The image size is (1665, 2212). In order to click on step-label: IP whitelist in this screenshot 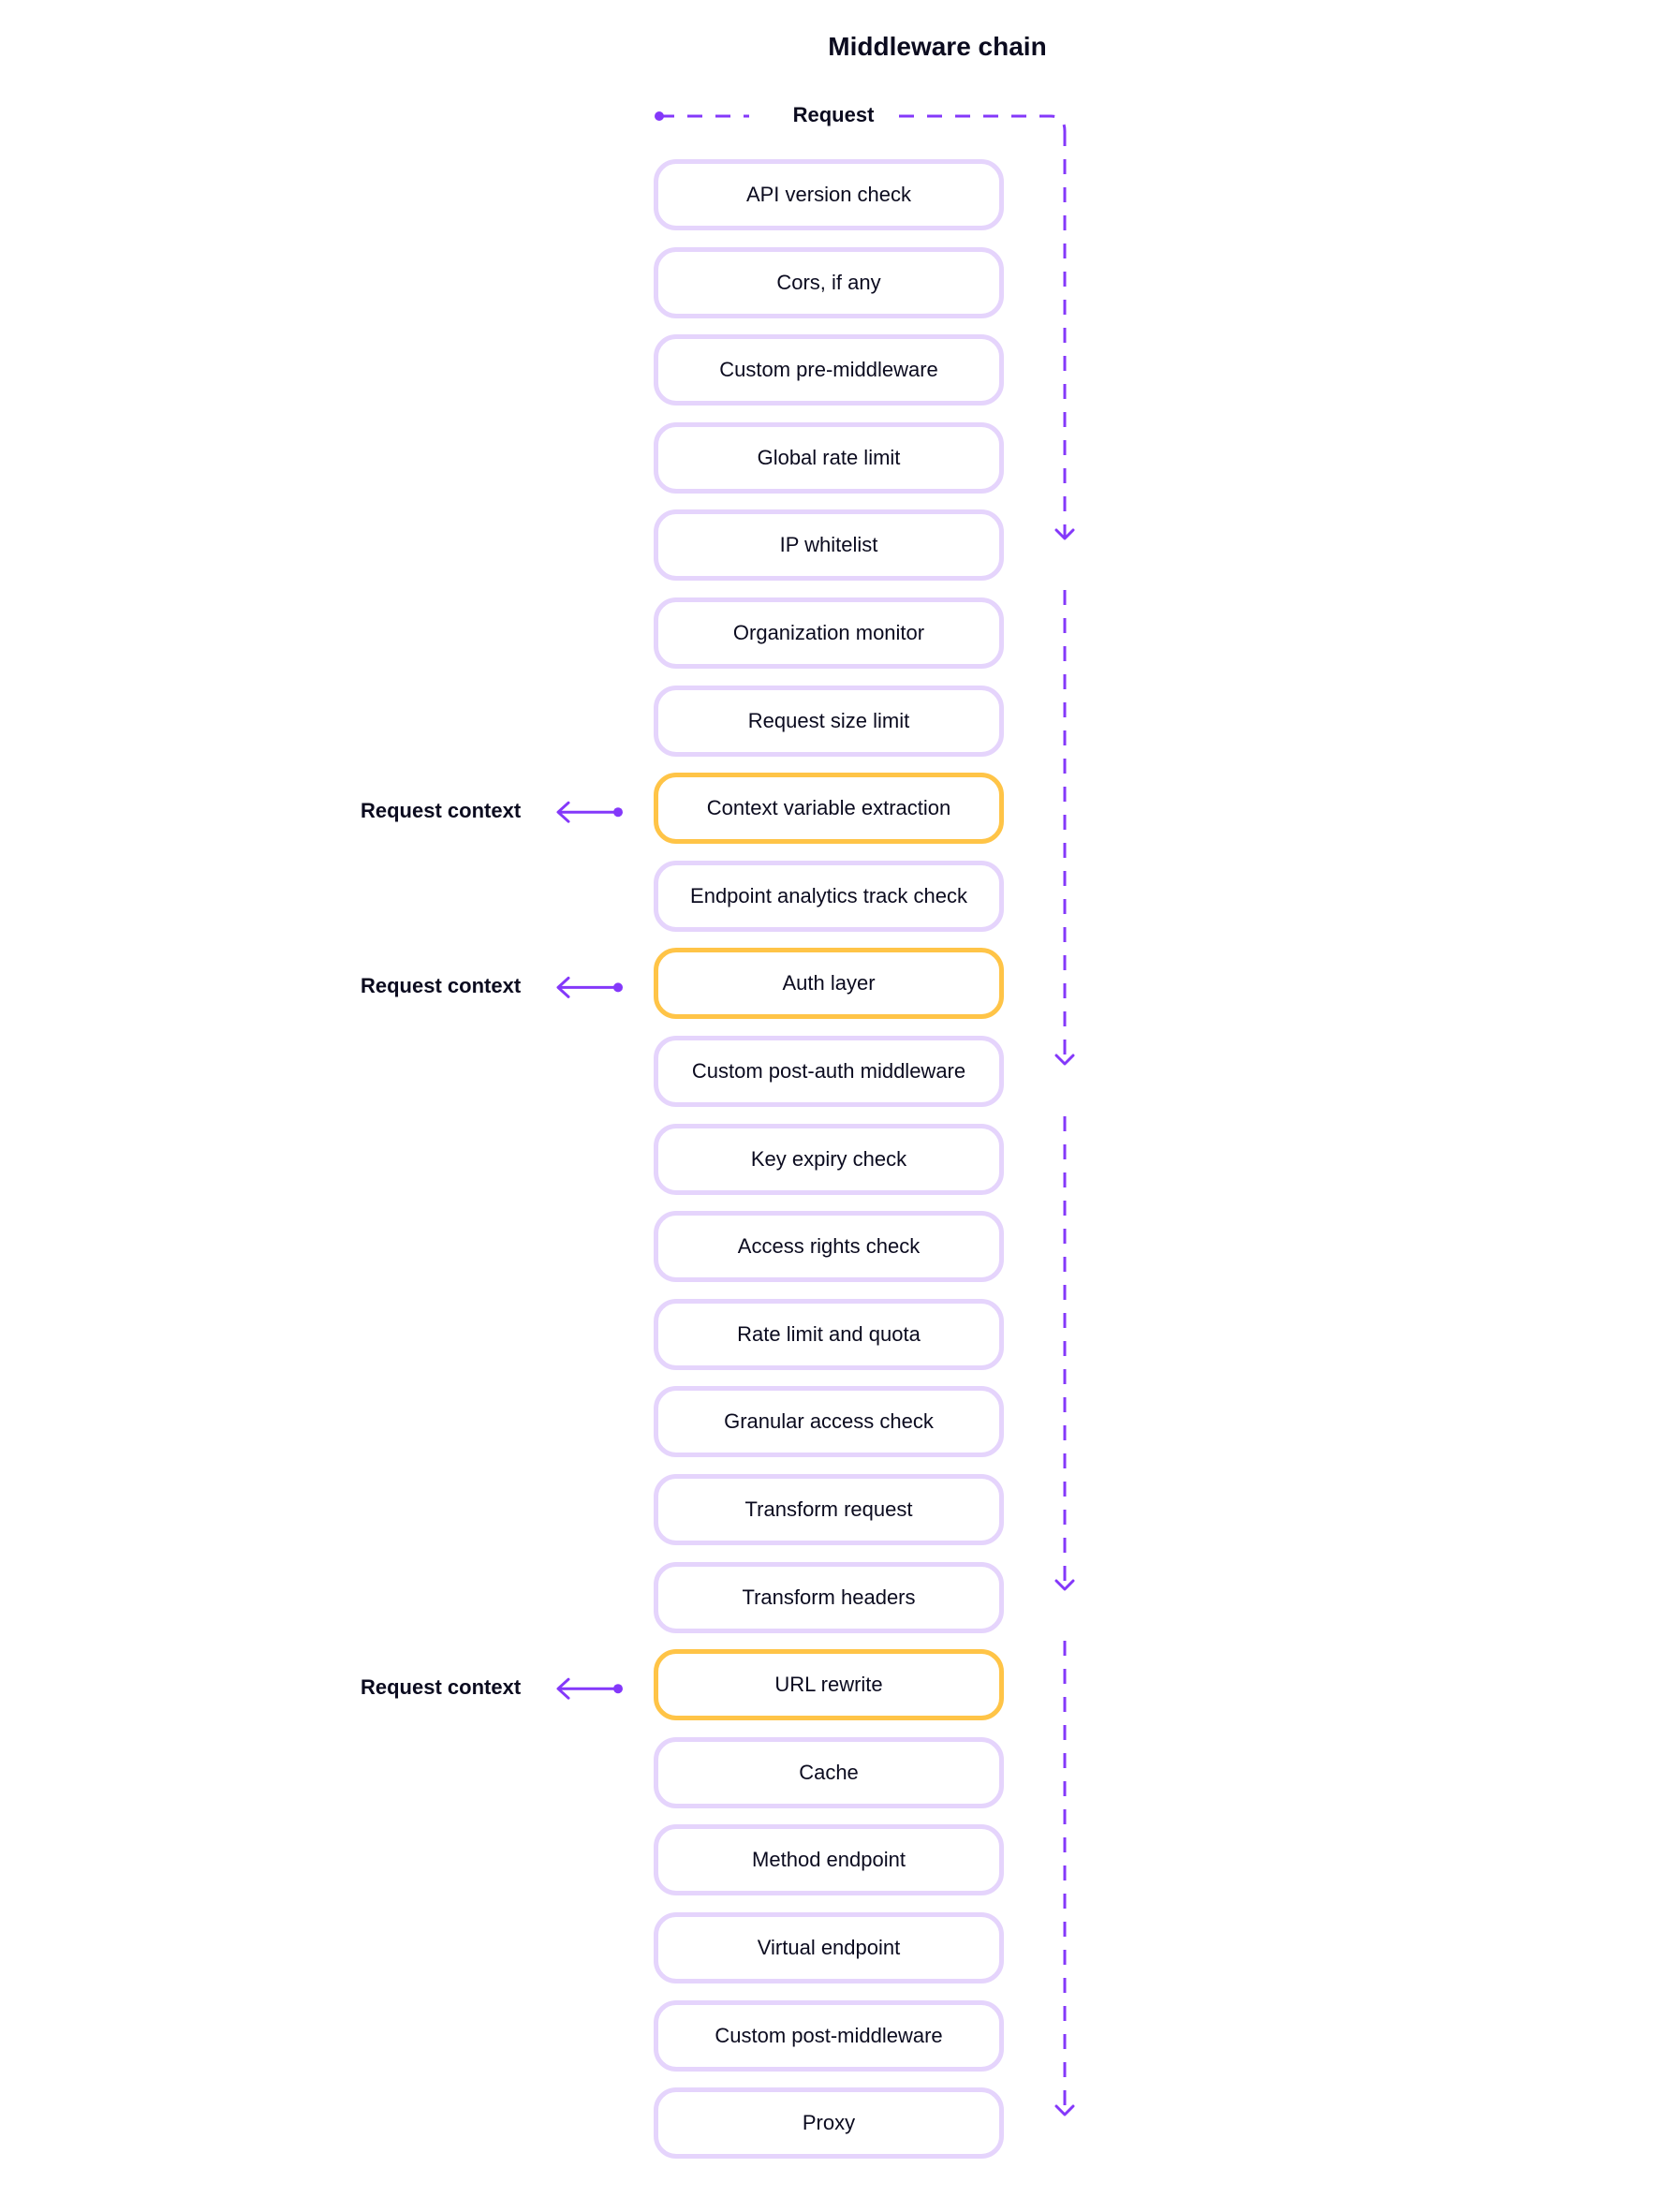, I will do `click(829, 545)`.